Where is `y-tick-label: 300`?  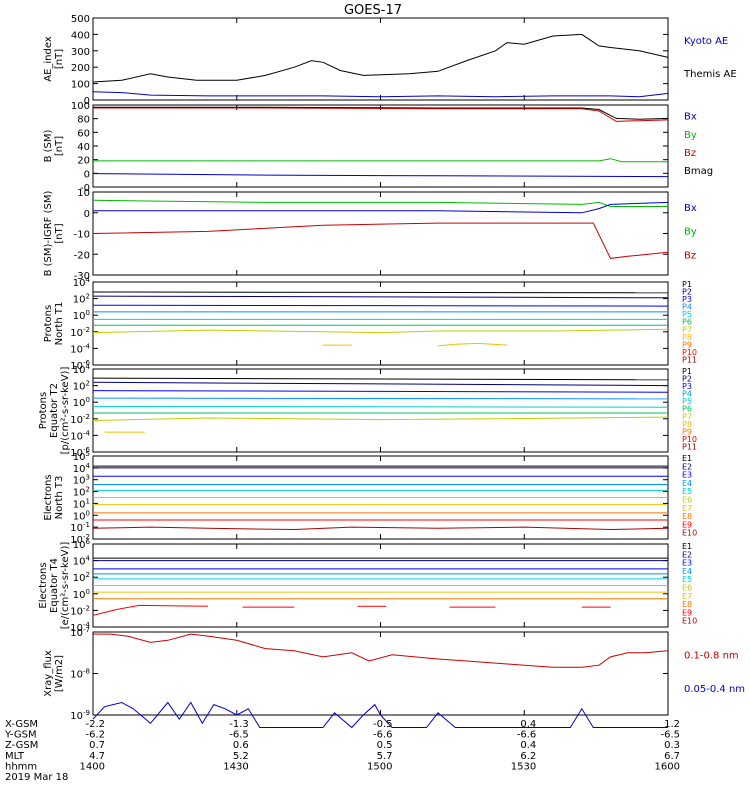
y-tick-label: 300 is located at coordinates (80, 52).